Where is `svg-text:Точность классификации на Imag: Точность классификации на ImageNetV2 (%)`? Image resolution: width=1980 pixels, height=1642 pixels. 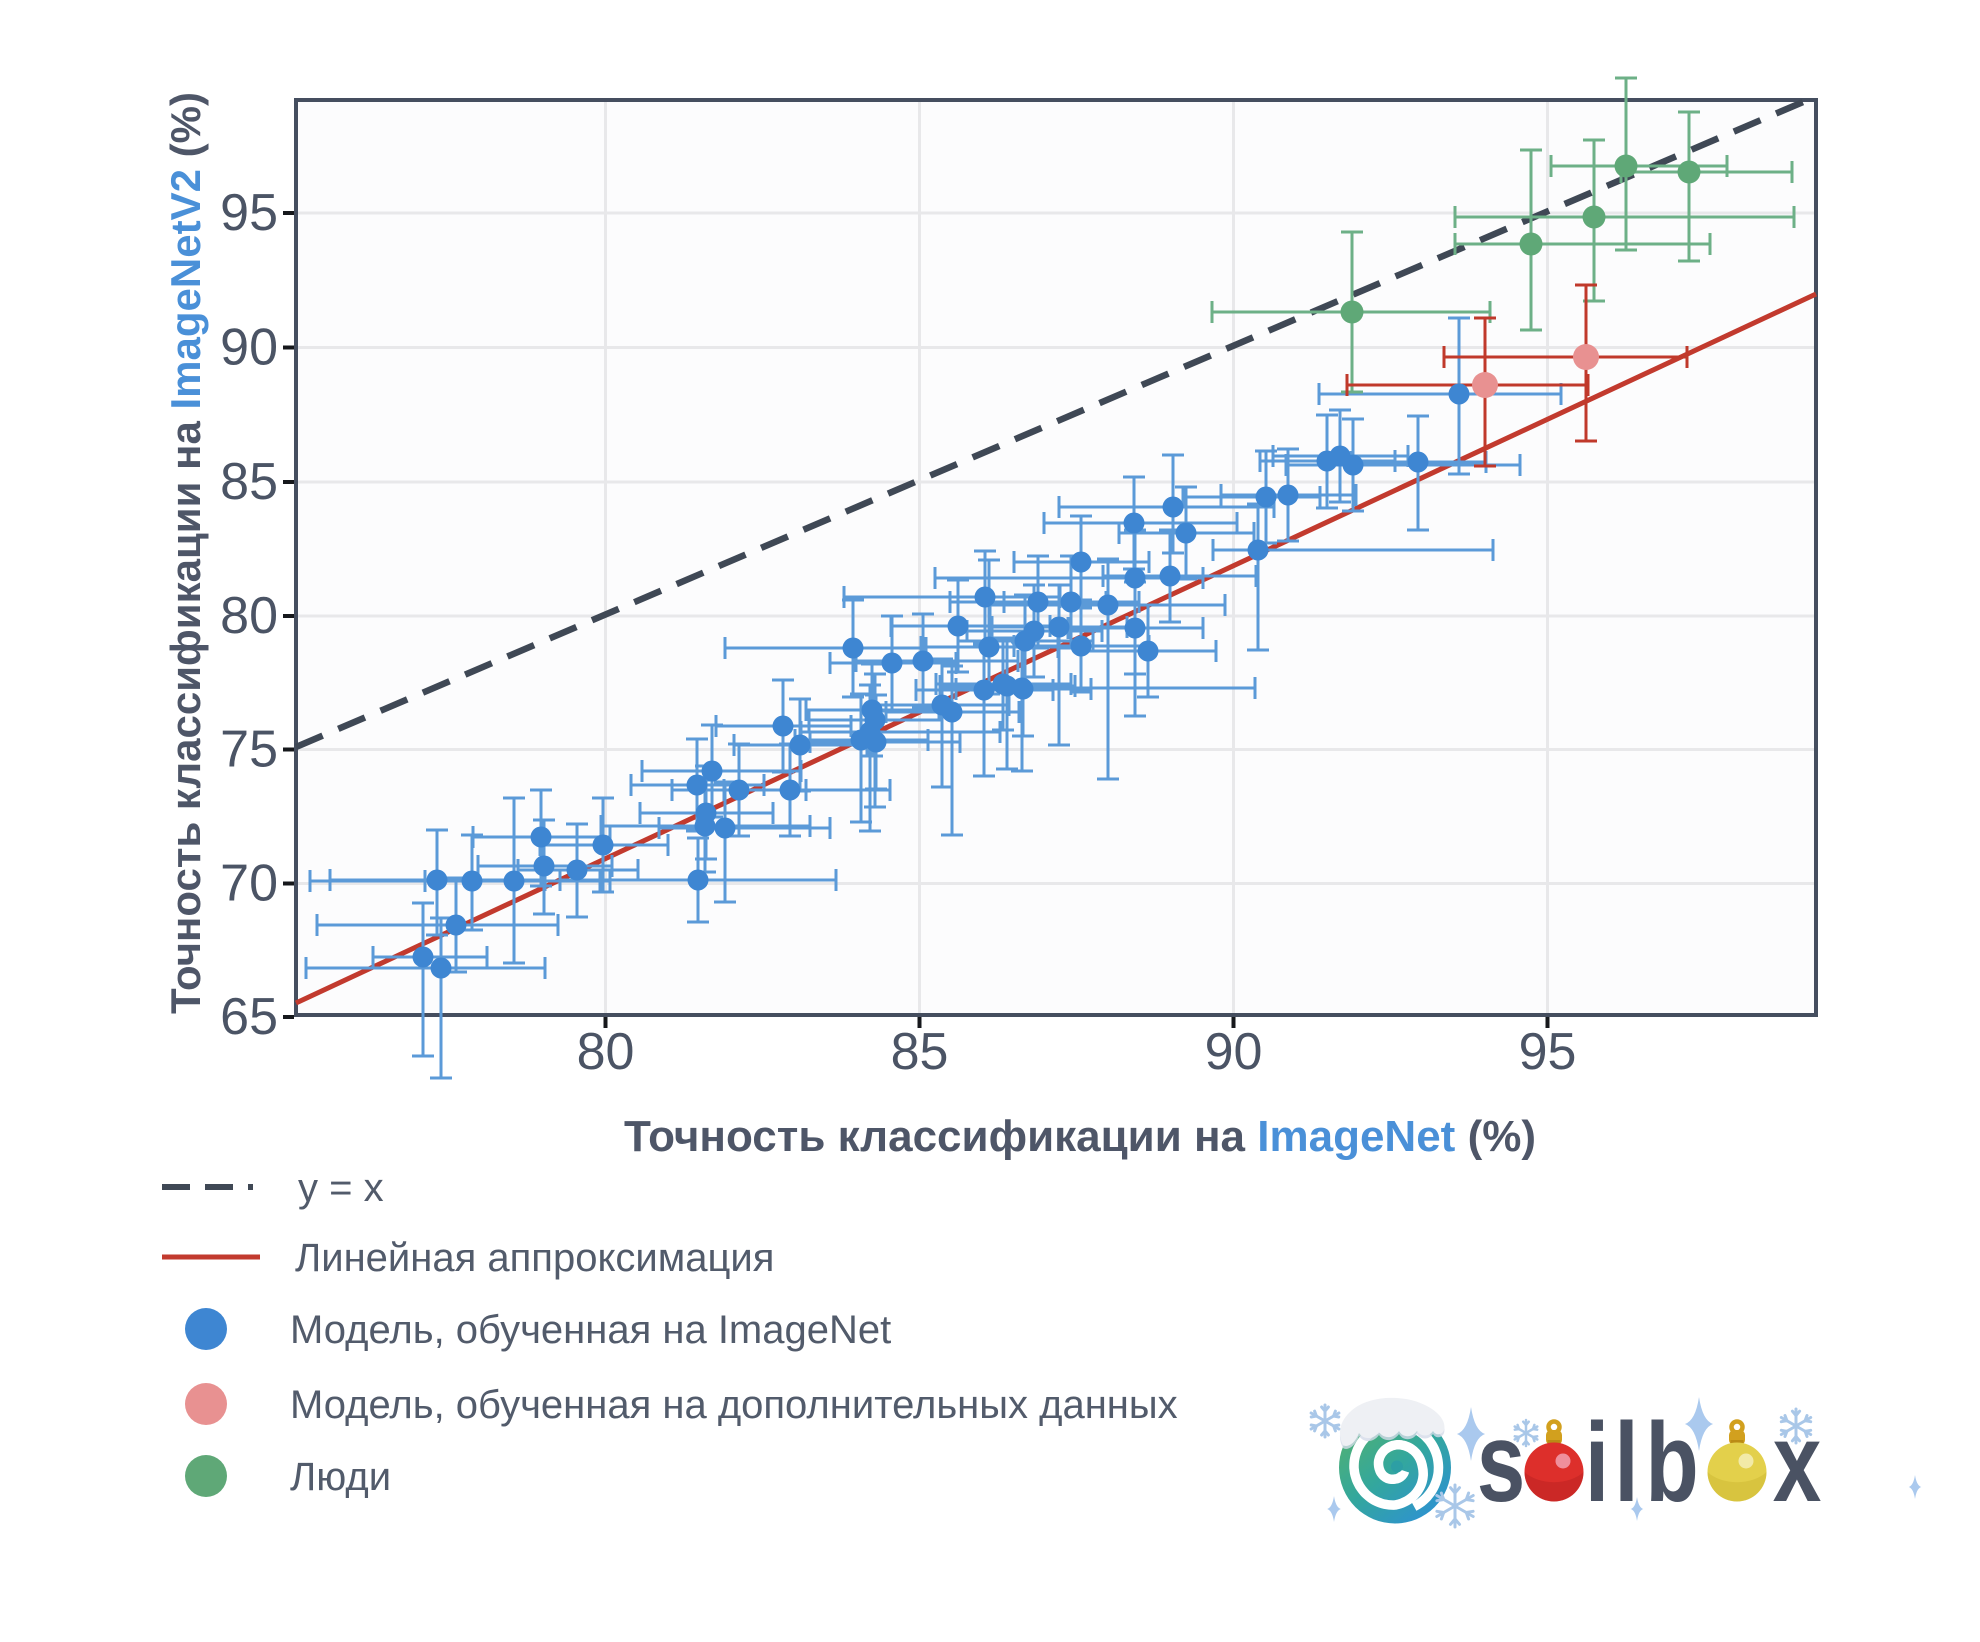
svg-text:Точность классификации на Imag: Точность классификации на ImageNetV2 (%) is located at coordinates (185, 553).